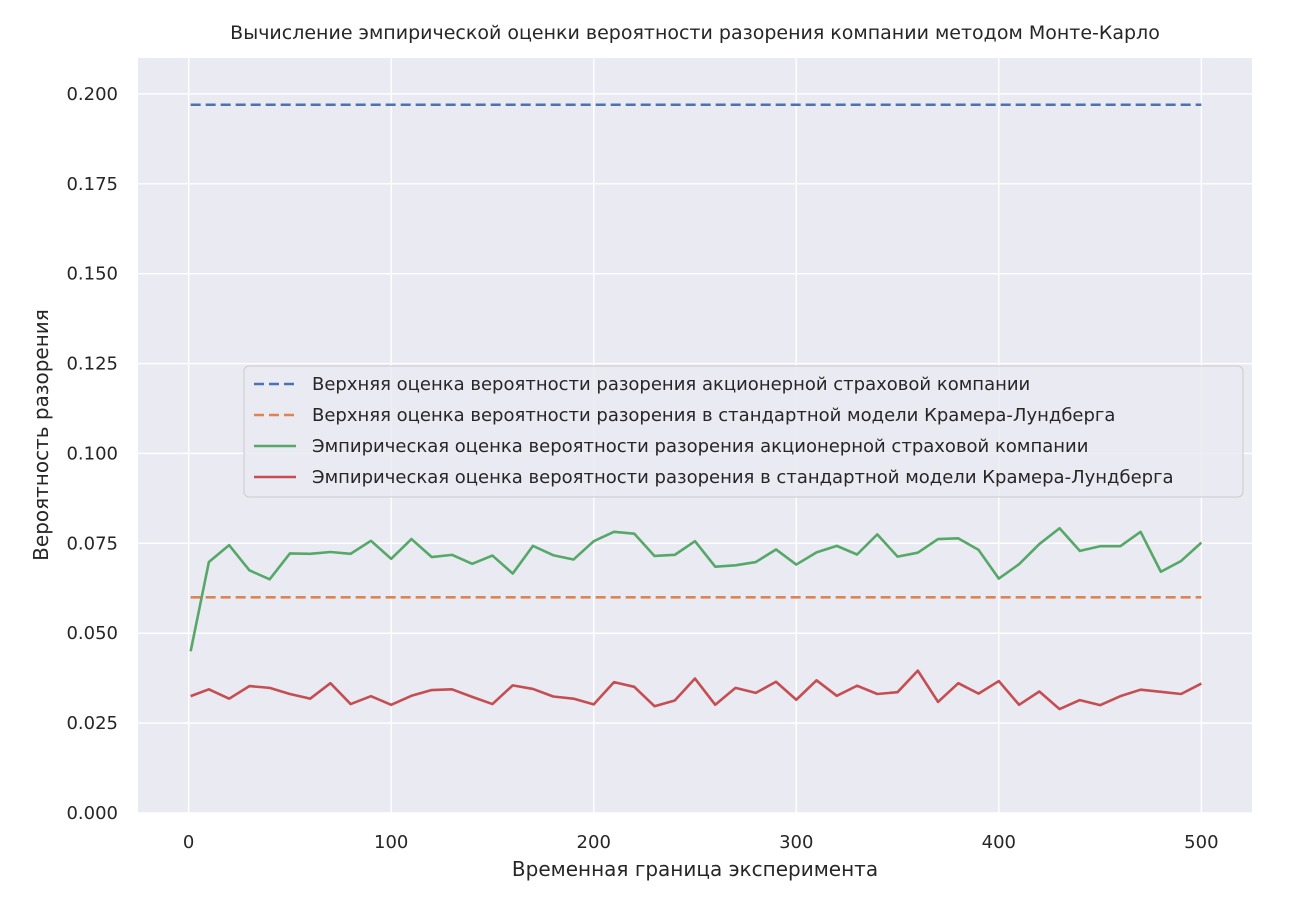 This screenshot has width=1304, height=914. I want to click on x-axis-ticks: 0 100 200 300 400 500, so click(701, 842).